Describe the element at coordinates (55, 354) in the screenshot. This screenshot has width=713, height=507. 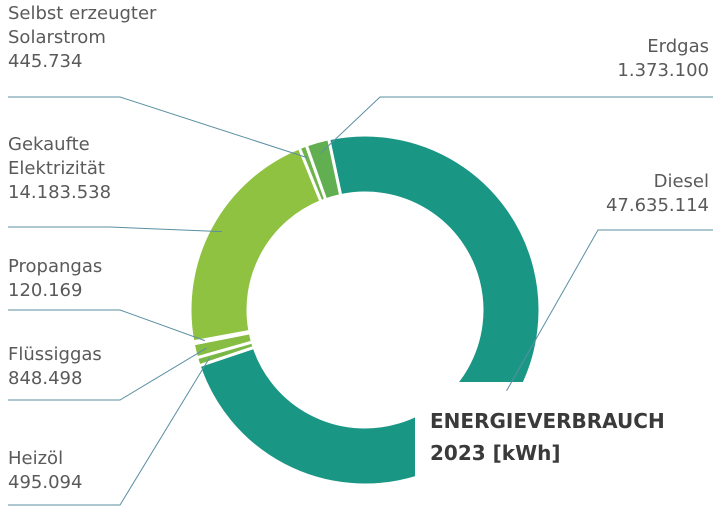
I see `category-name: Flüssiggas` at that location.